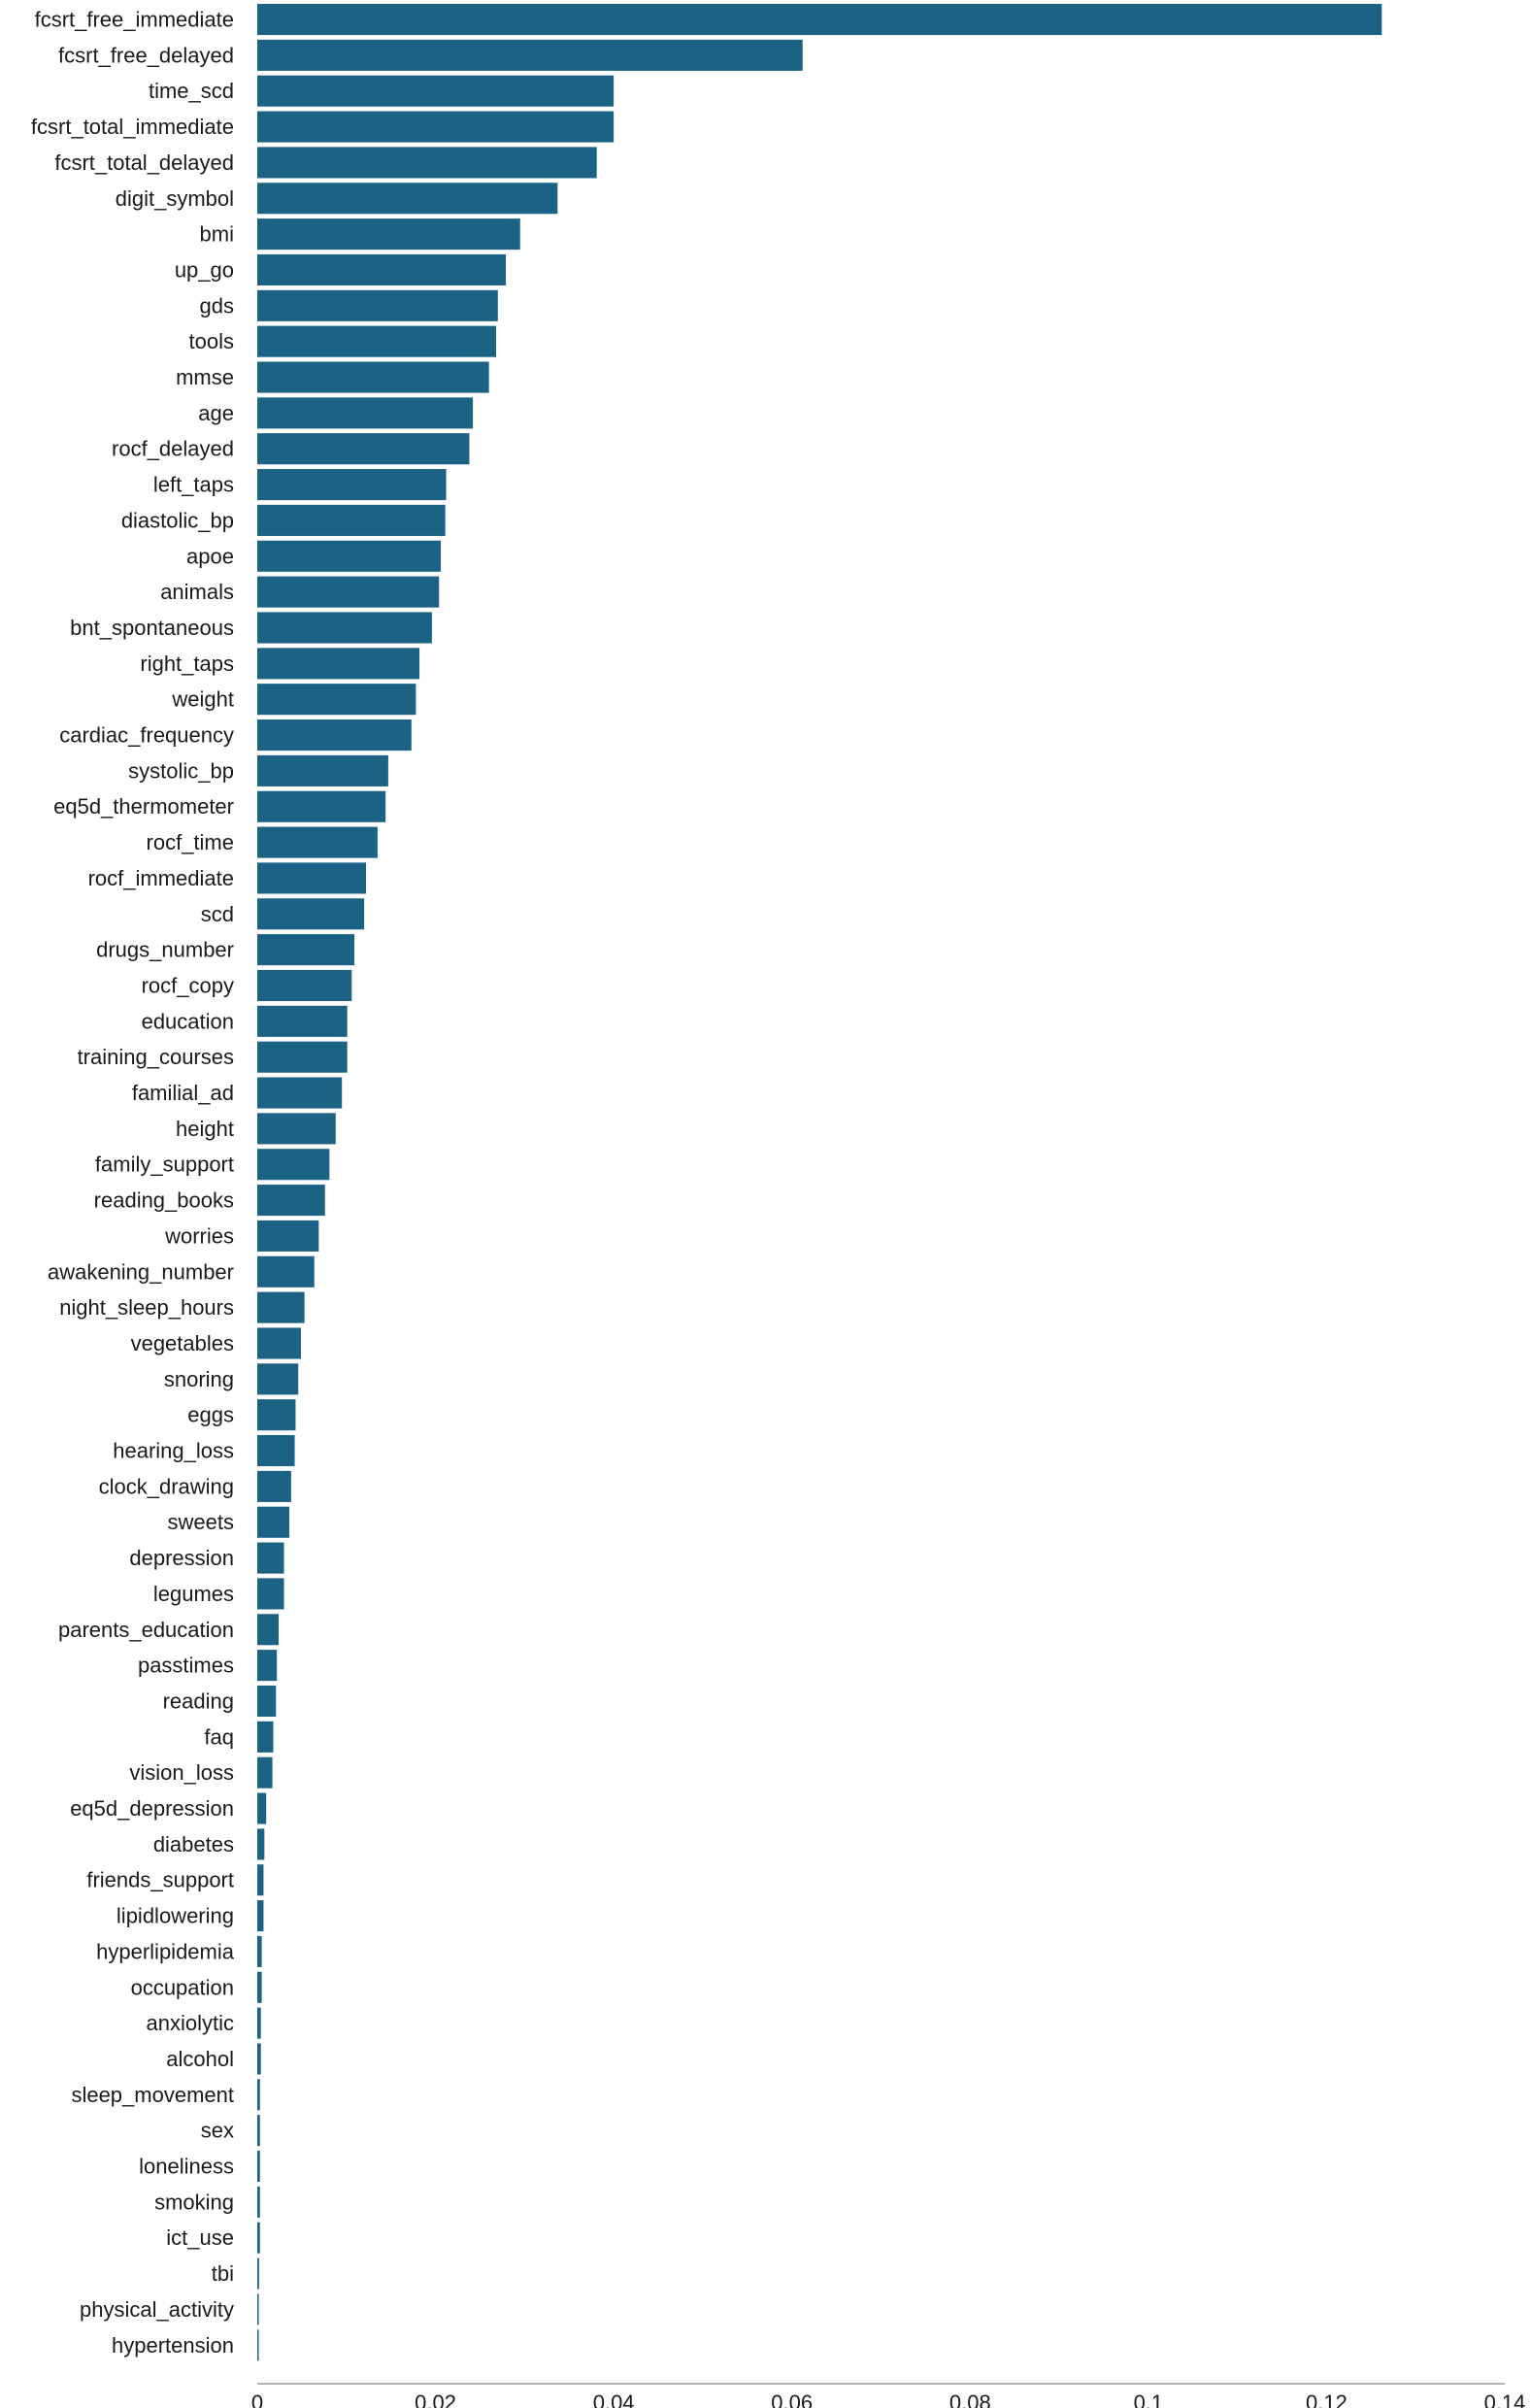  What do you see at coordinates (223, 2274) in the screenshot?
I see `category-label: tbi` at bounding box center [223, 2274].